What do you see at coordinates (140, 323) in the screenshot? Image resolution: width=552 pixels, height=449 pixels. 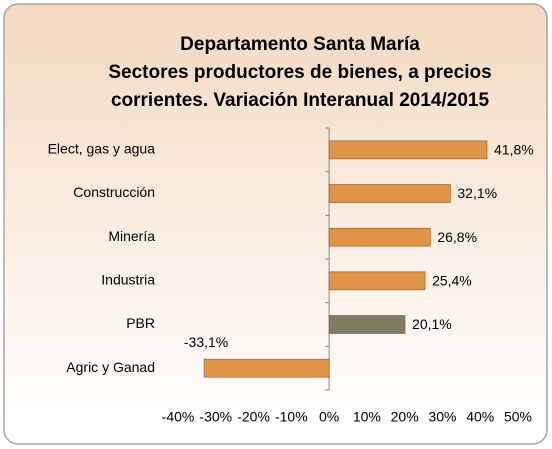 I see `y-tick-label: PBR` at bounding box center [140, 323].